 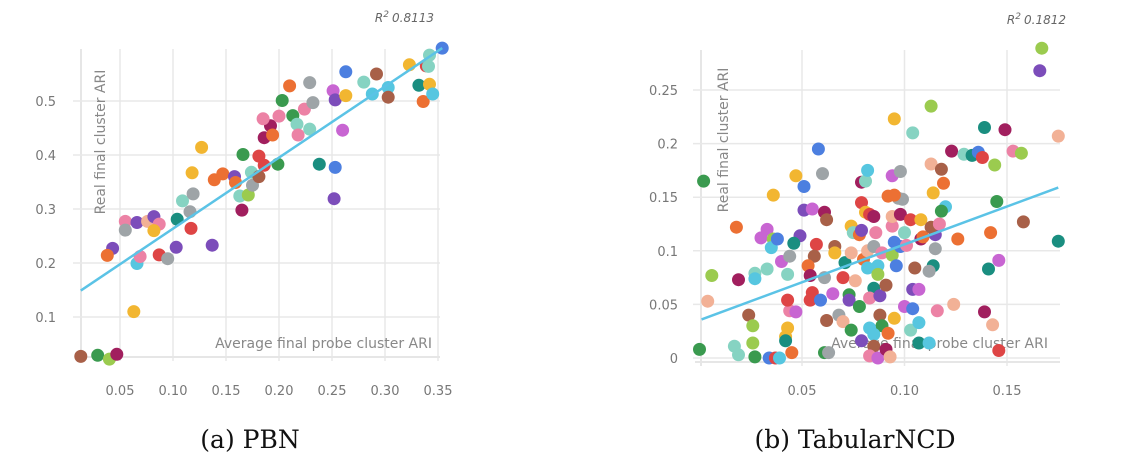 I want to click on r-squared-label: R2 0.8113, so click(x=404, y=17).